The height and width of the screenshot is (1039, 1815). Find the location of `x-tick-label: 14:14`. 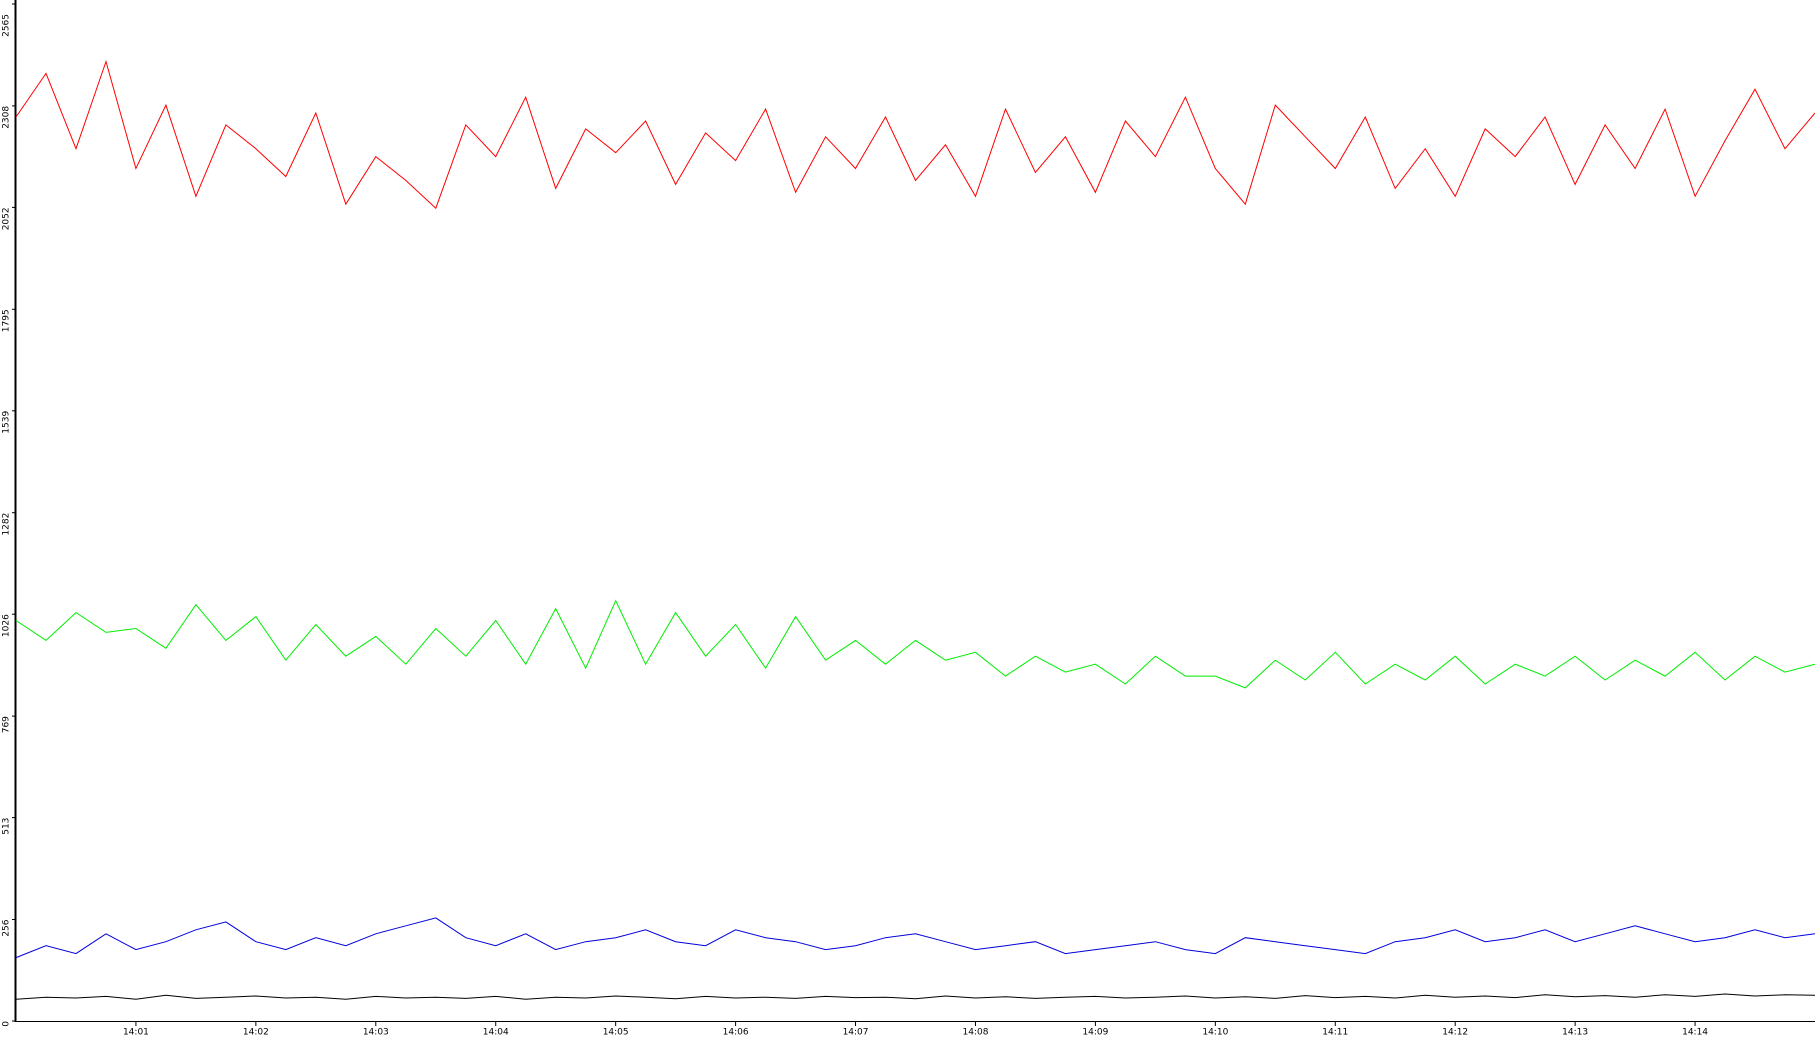

x-tick-label: 14:14 is located at coordinates (1695, 1033).